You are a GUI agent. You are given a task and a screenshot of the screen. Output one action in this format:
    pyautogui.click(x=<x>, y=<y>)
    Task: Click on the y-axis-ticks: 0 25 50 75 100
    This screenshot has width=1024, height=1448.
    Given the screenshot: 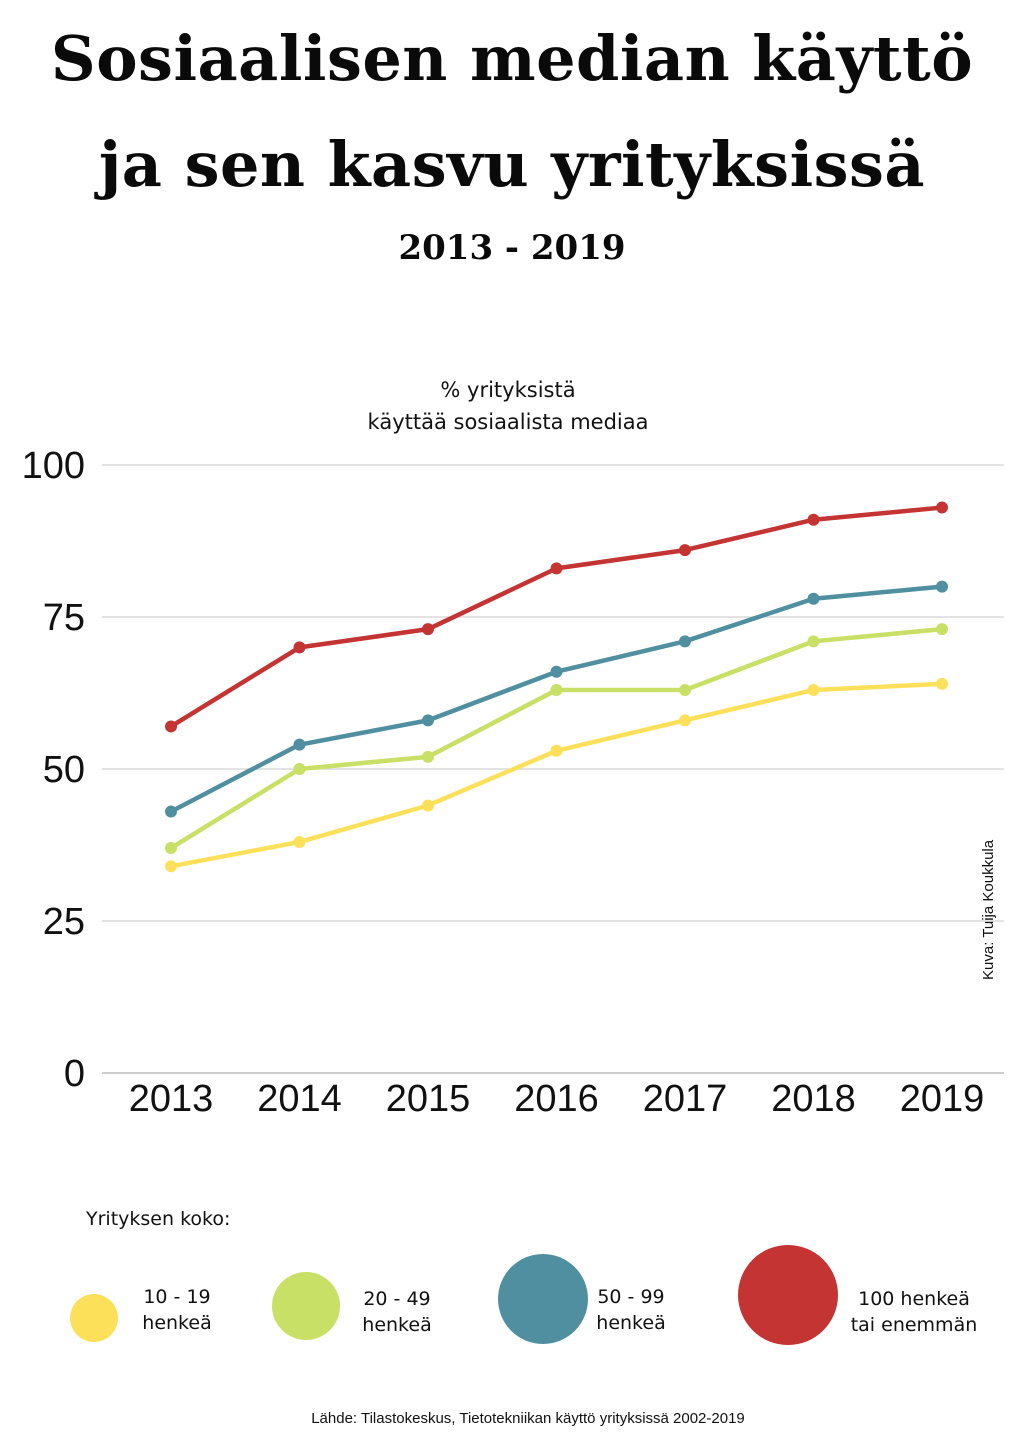 What is the action you would take?
    pyautogui.click(x=53, y=770)
    